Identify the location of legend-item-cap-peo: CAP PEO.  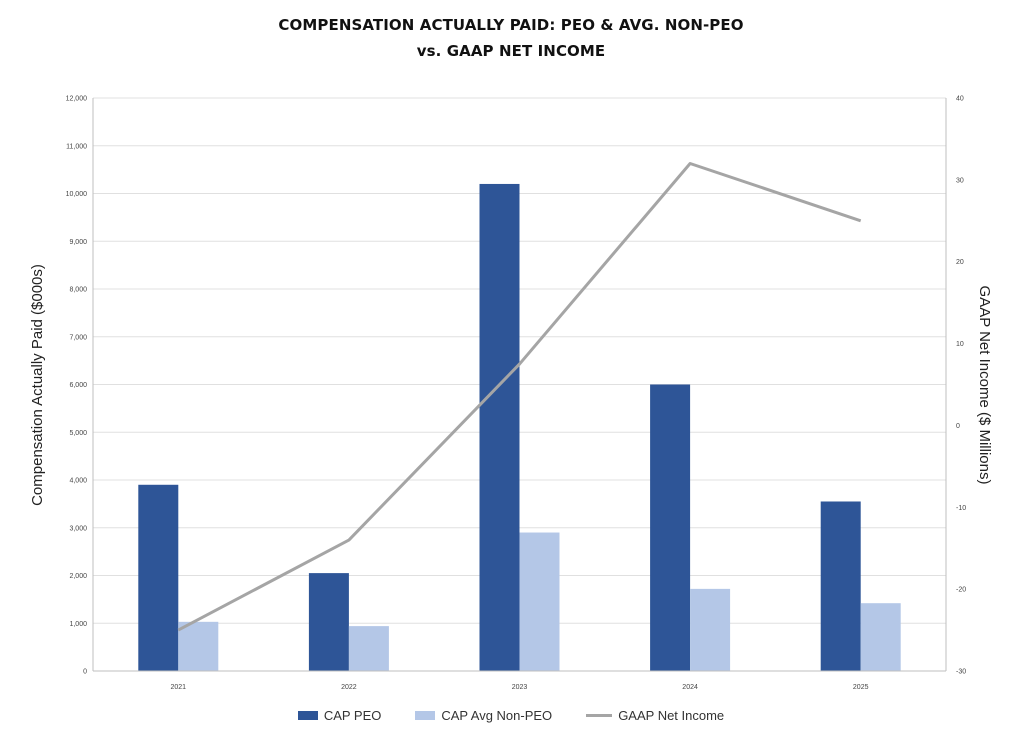
(339, 715).